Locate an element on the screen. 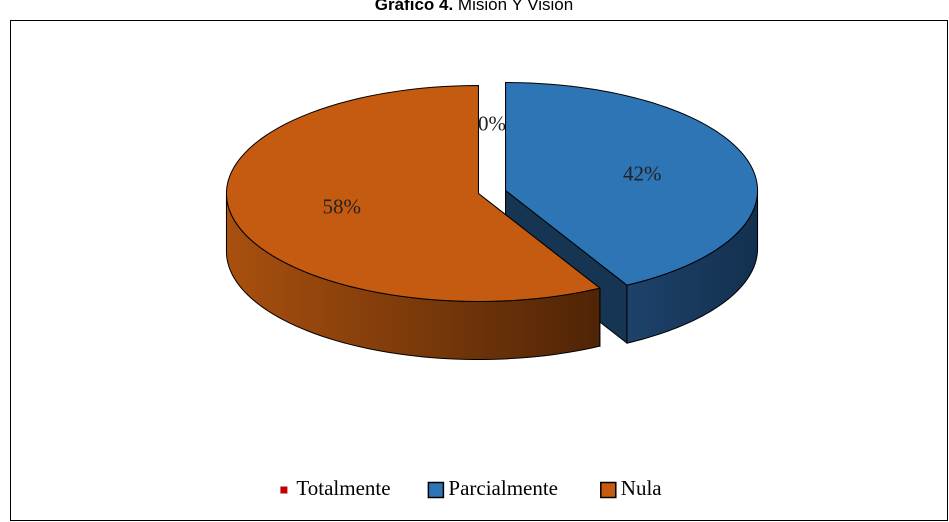 This screenshot has height=522, width=949. legend: Totalmente Parcialmente Nula is located at coordinates (471, 488).